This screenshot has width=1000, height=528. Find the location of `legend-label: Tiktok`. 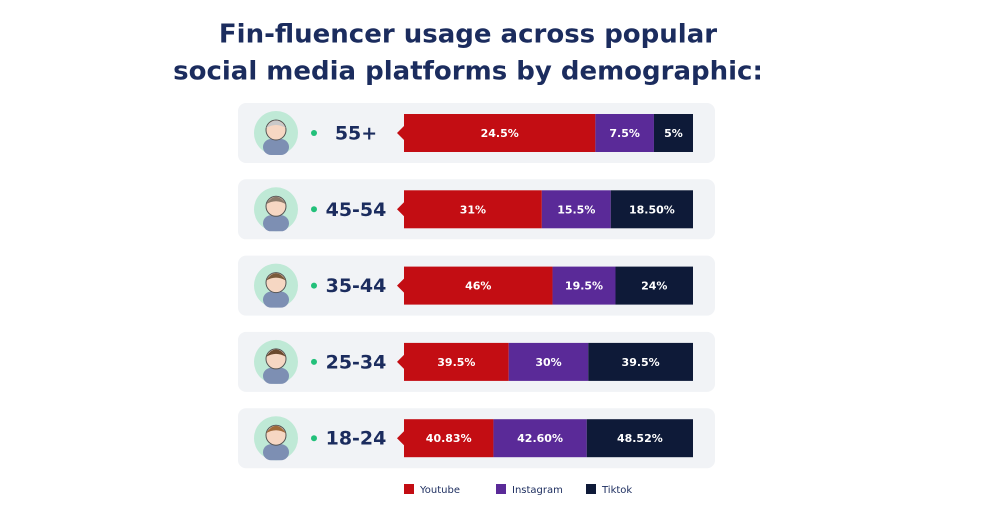

legend-label: Tiktok is located at coordinates (616, 490).